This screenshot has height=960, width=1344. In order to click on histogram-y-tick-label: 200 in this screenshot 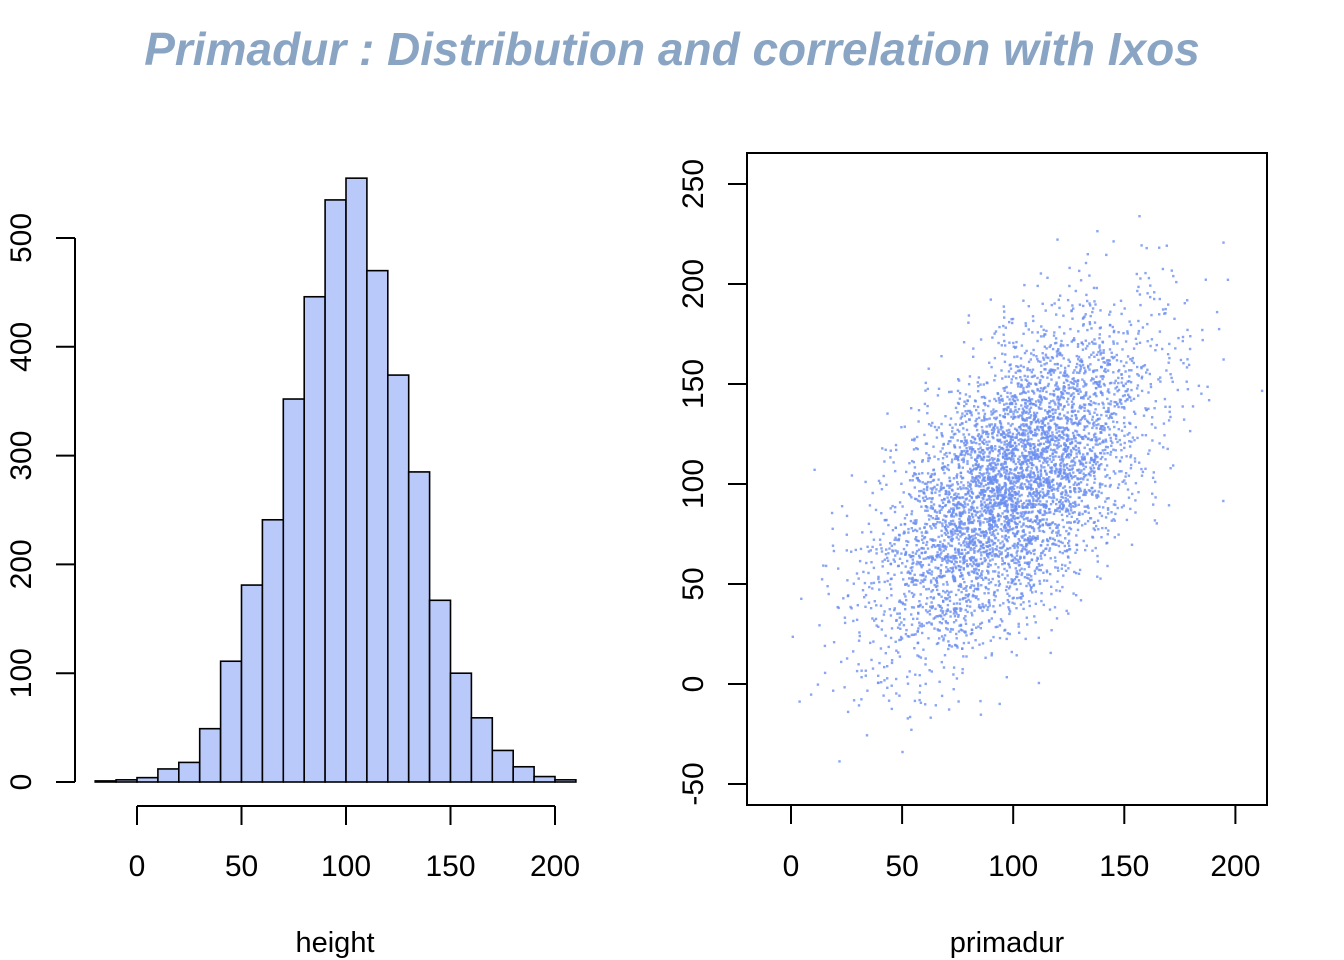, I will do `click(21, 564)`.